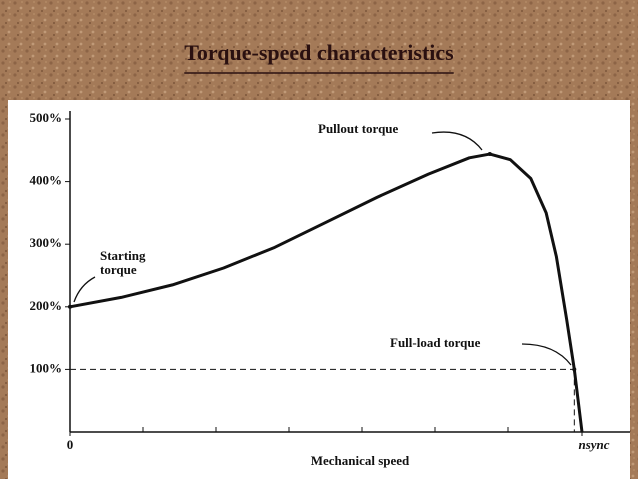 This screenshot has width=638, height=479. Describe the element at coordinates (319, 52) in the screenshot. I see `chart-title: Torque-speed characteristics` at that location.